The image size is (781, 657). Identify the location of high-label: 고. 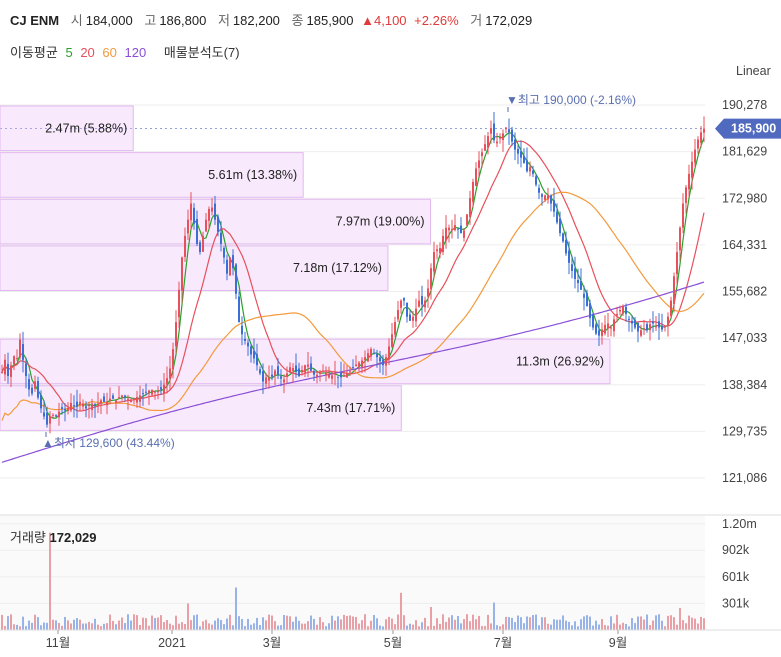
(150, 20).